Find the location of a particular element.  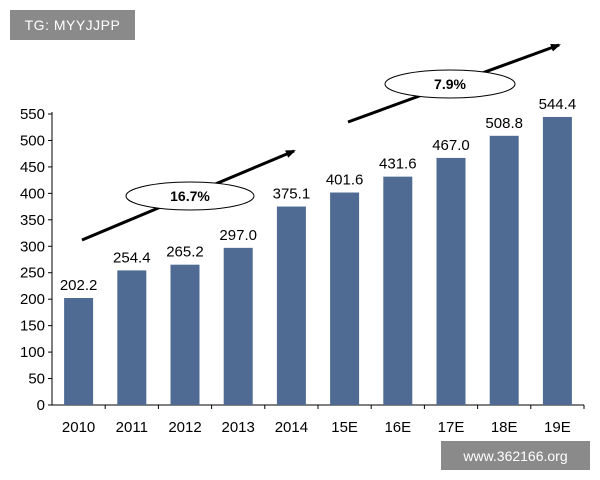

value-label: 401.6 is located at coordinates (345, 180).